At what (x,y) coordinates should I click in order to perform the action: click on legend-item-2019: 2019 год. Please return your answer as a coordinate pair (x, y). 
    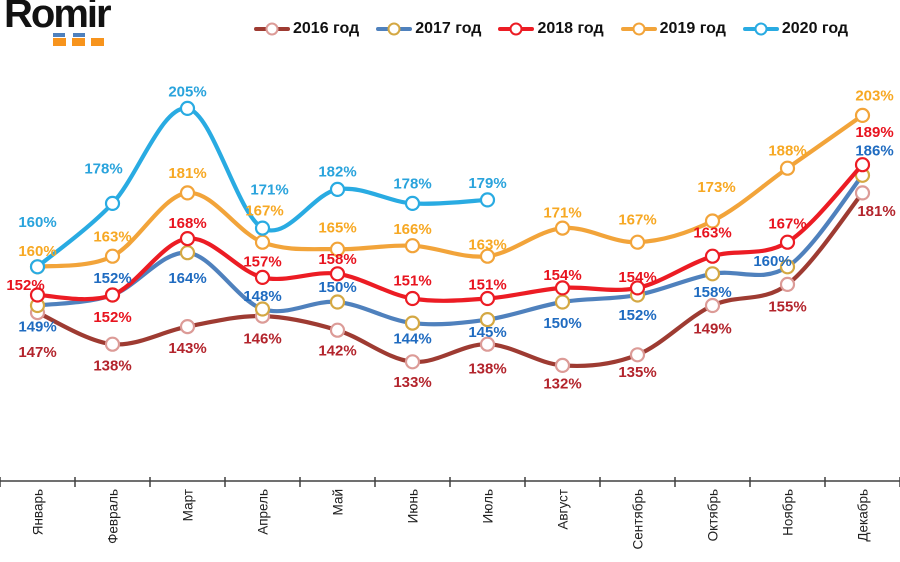
    Looking at the image, I should click on (673, 29).